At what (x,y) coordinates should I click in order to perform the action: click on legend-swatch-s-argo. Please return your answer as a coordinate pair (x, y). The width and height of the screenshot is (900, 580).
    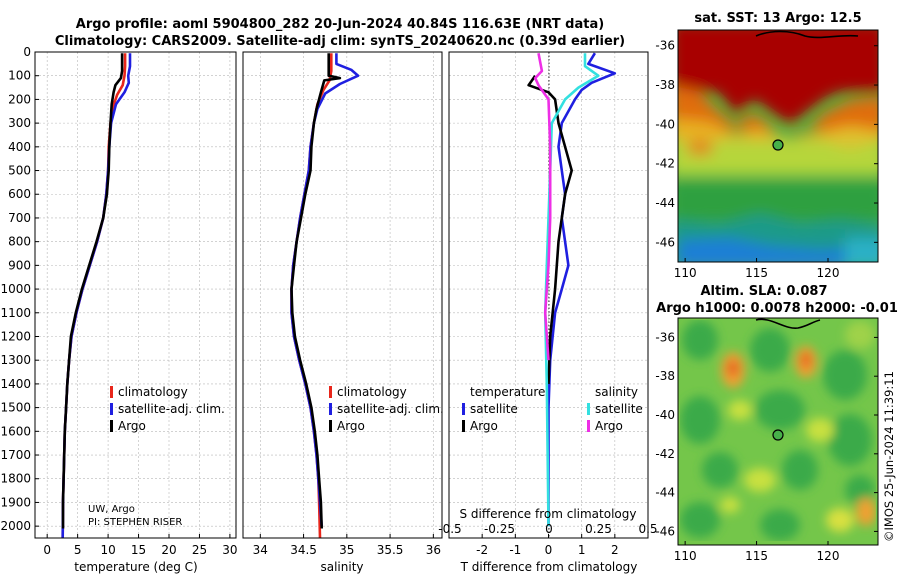
    Looking at the image, I should click on (588, 426).